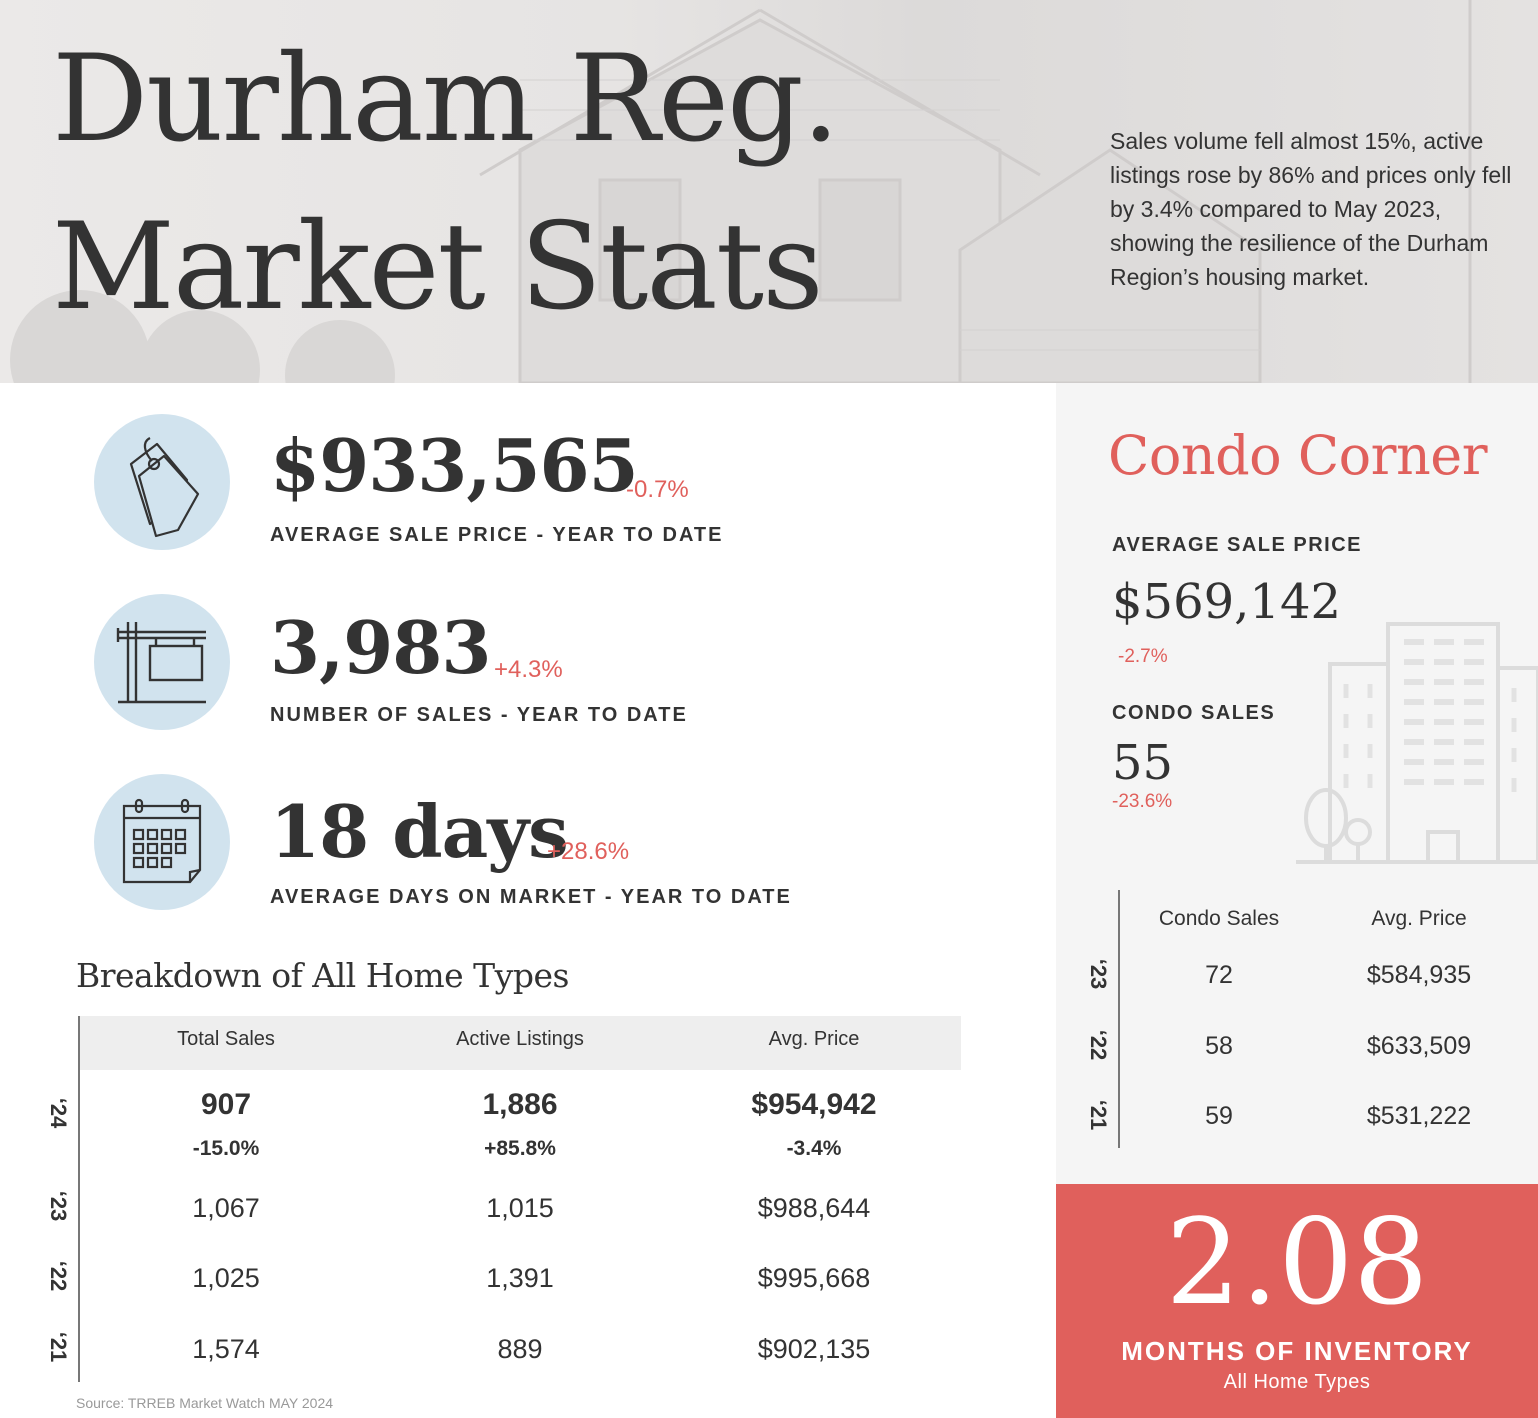  Describe the element at coordinates (528, 669) in the screenshot. I see `number-of-sales-change: +4.3%` at that location.